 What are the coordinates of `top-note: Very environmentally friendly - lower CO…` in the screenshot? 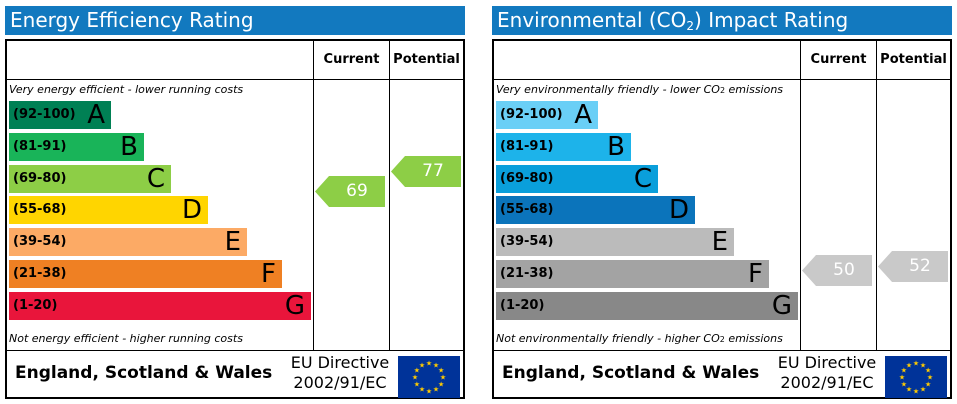 It's located at (640, 89).